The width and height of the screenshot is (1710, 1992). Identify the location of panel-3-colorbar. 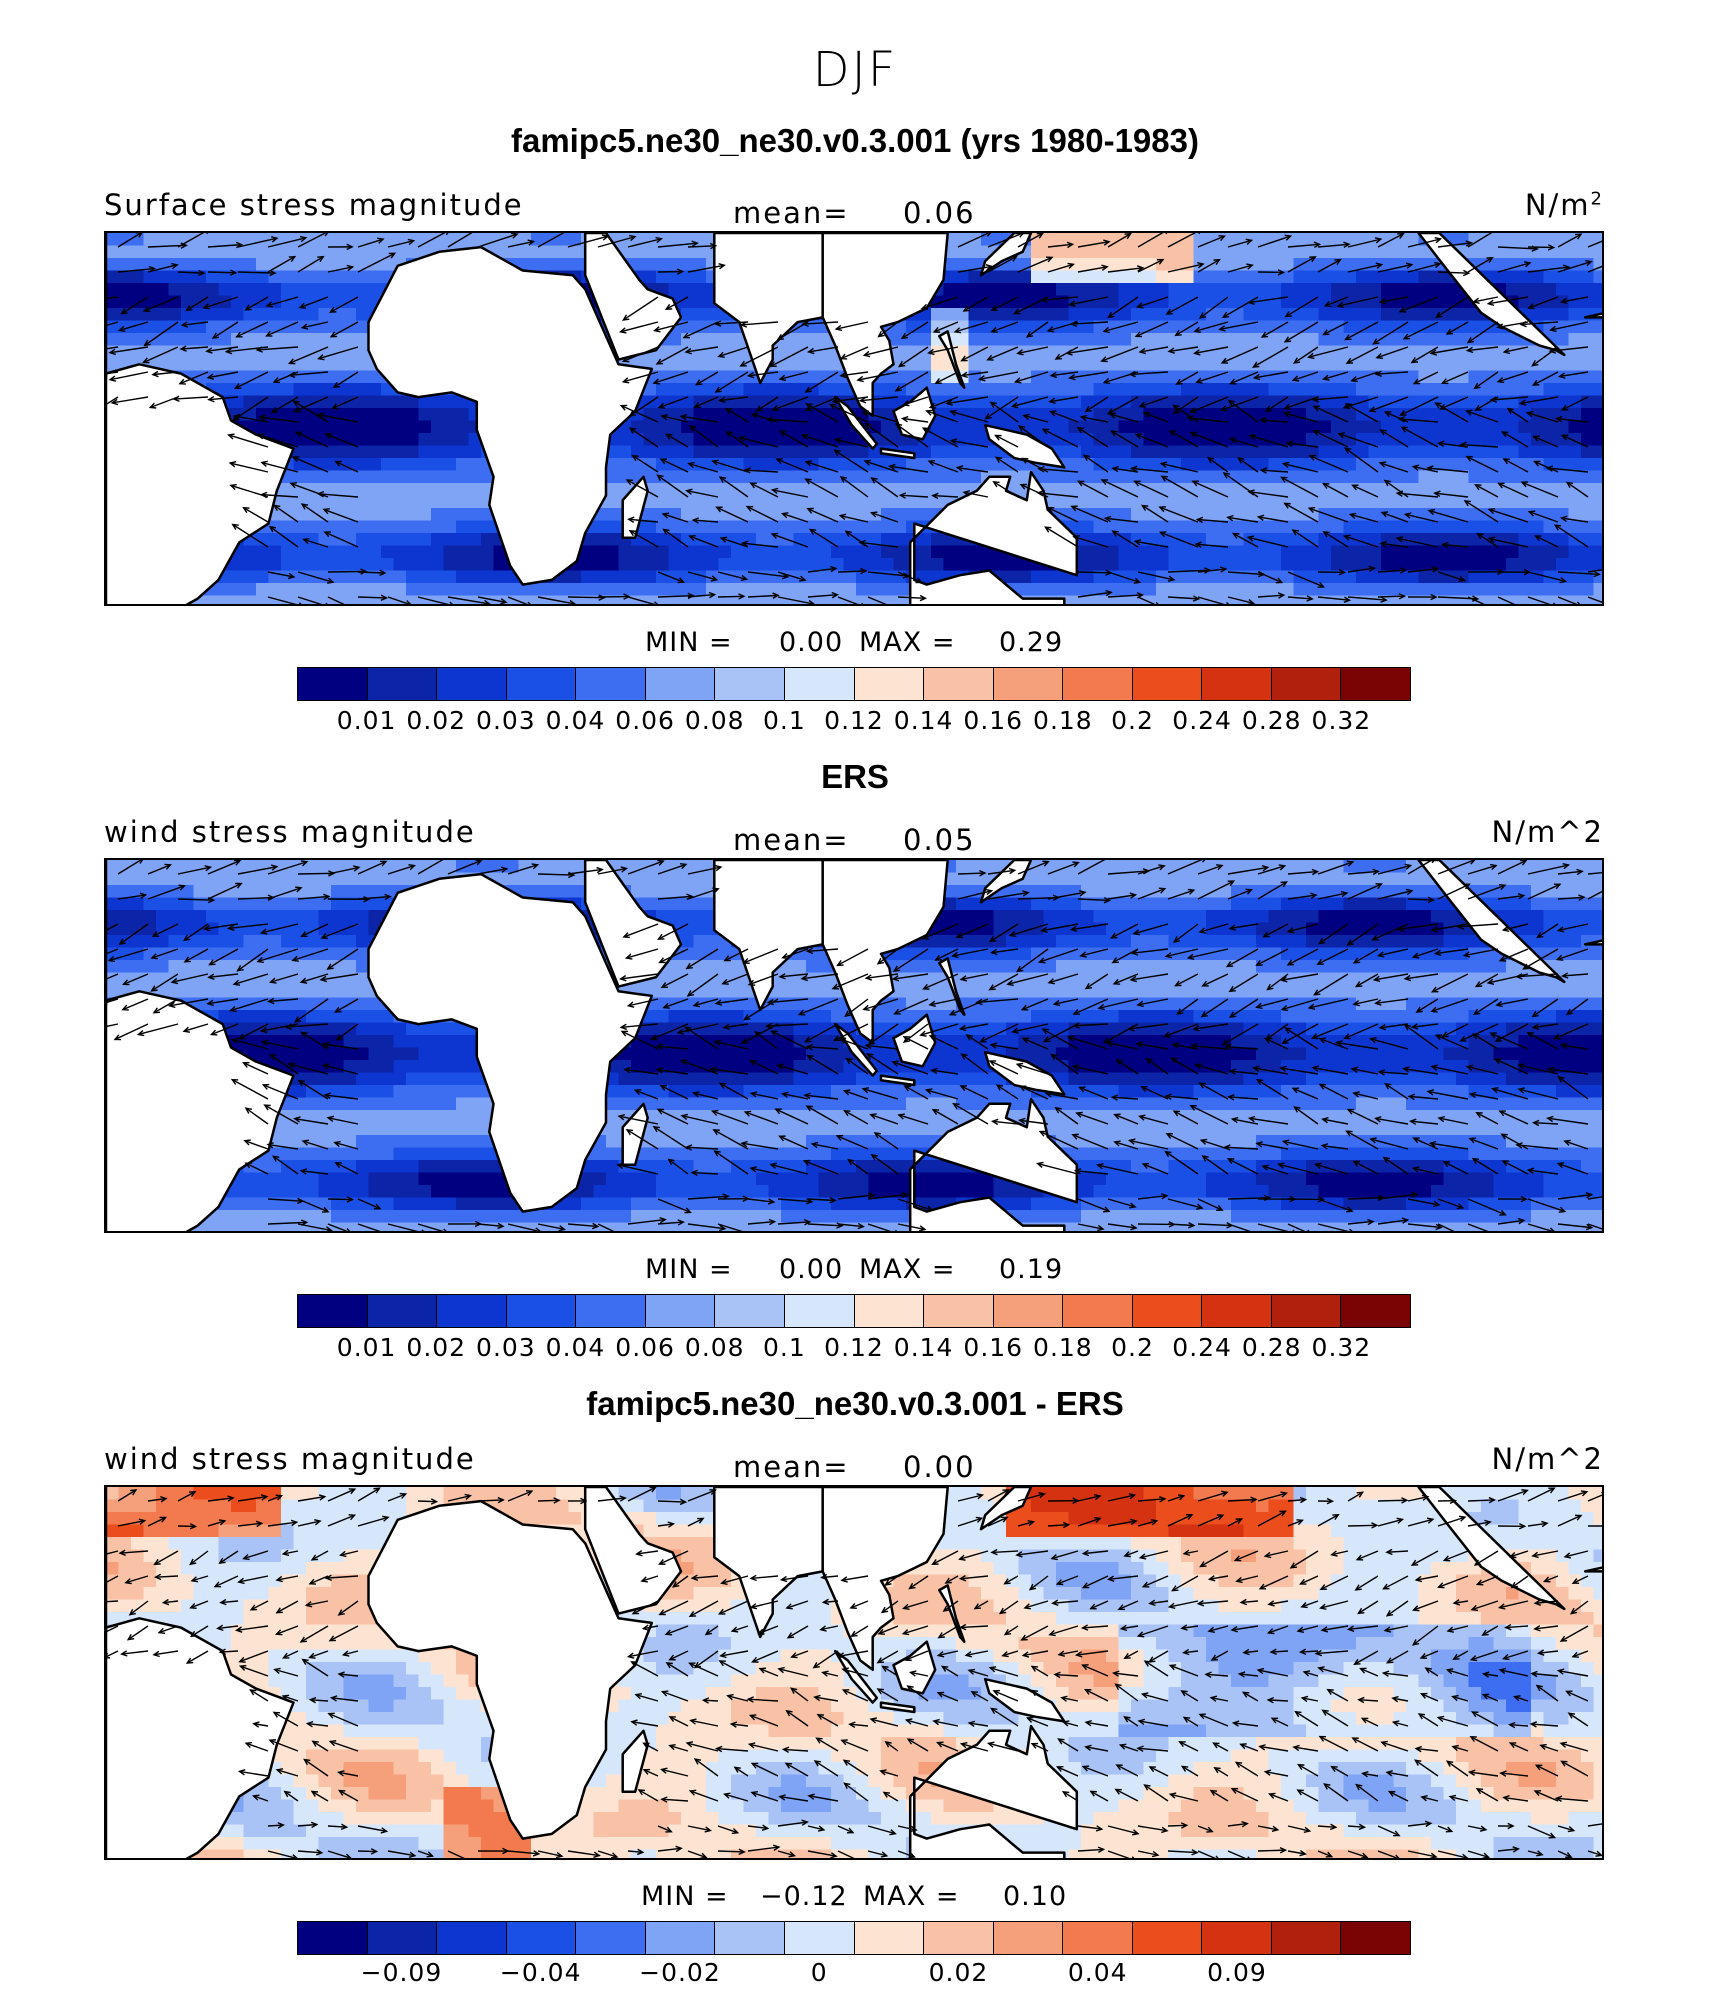
(854, 1938).